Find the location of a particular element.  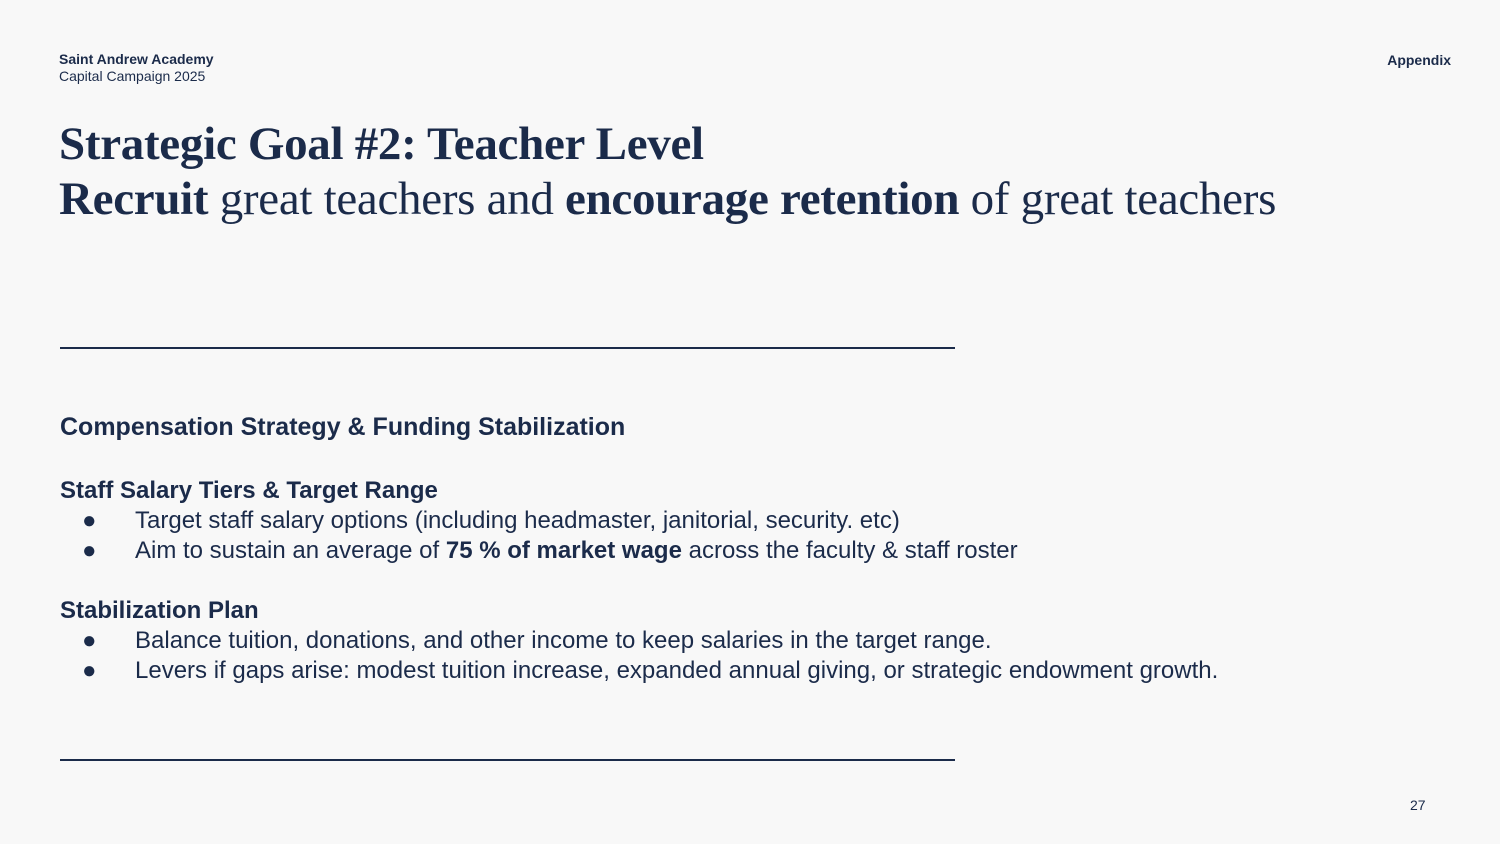

org-subtitle: Capital Campaign 2025 is located at coordinates (132, 76).